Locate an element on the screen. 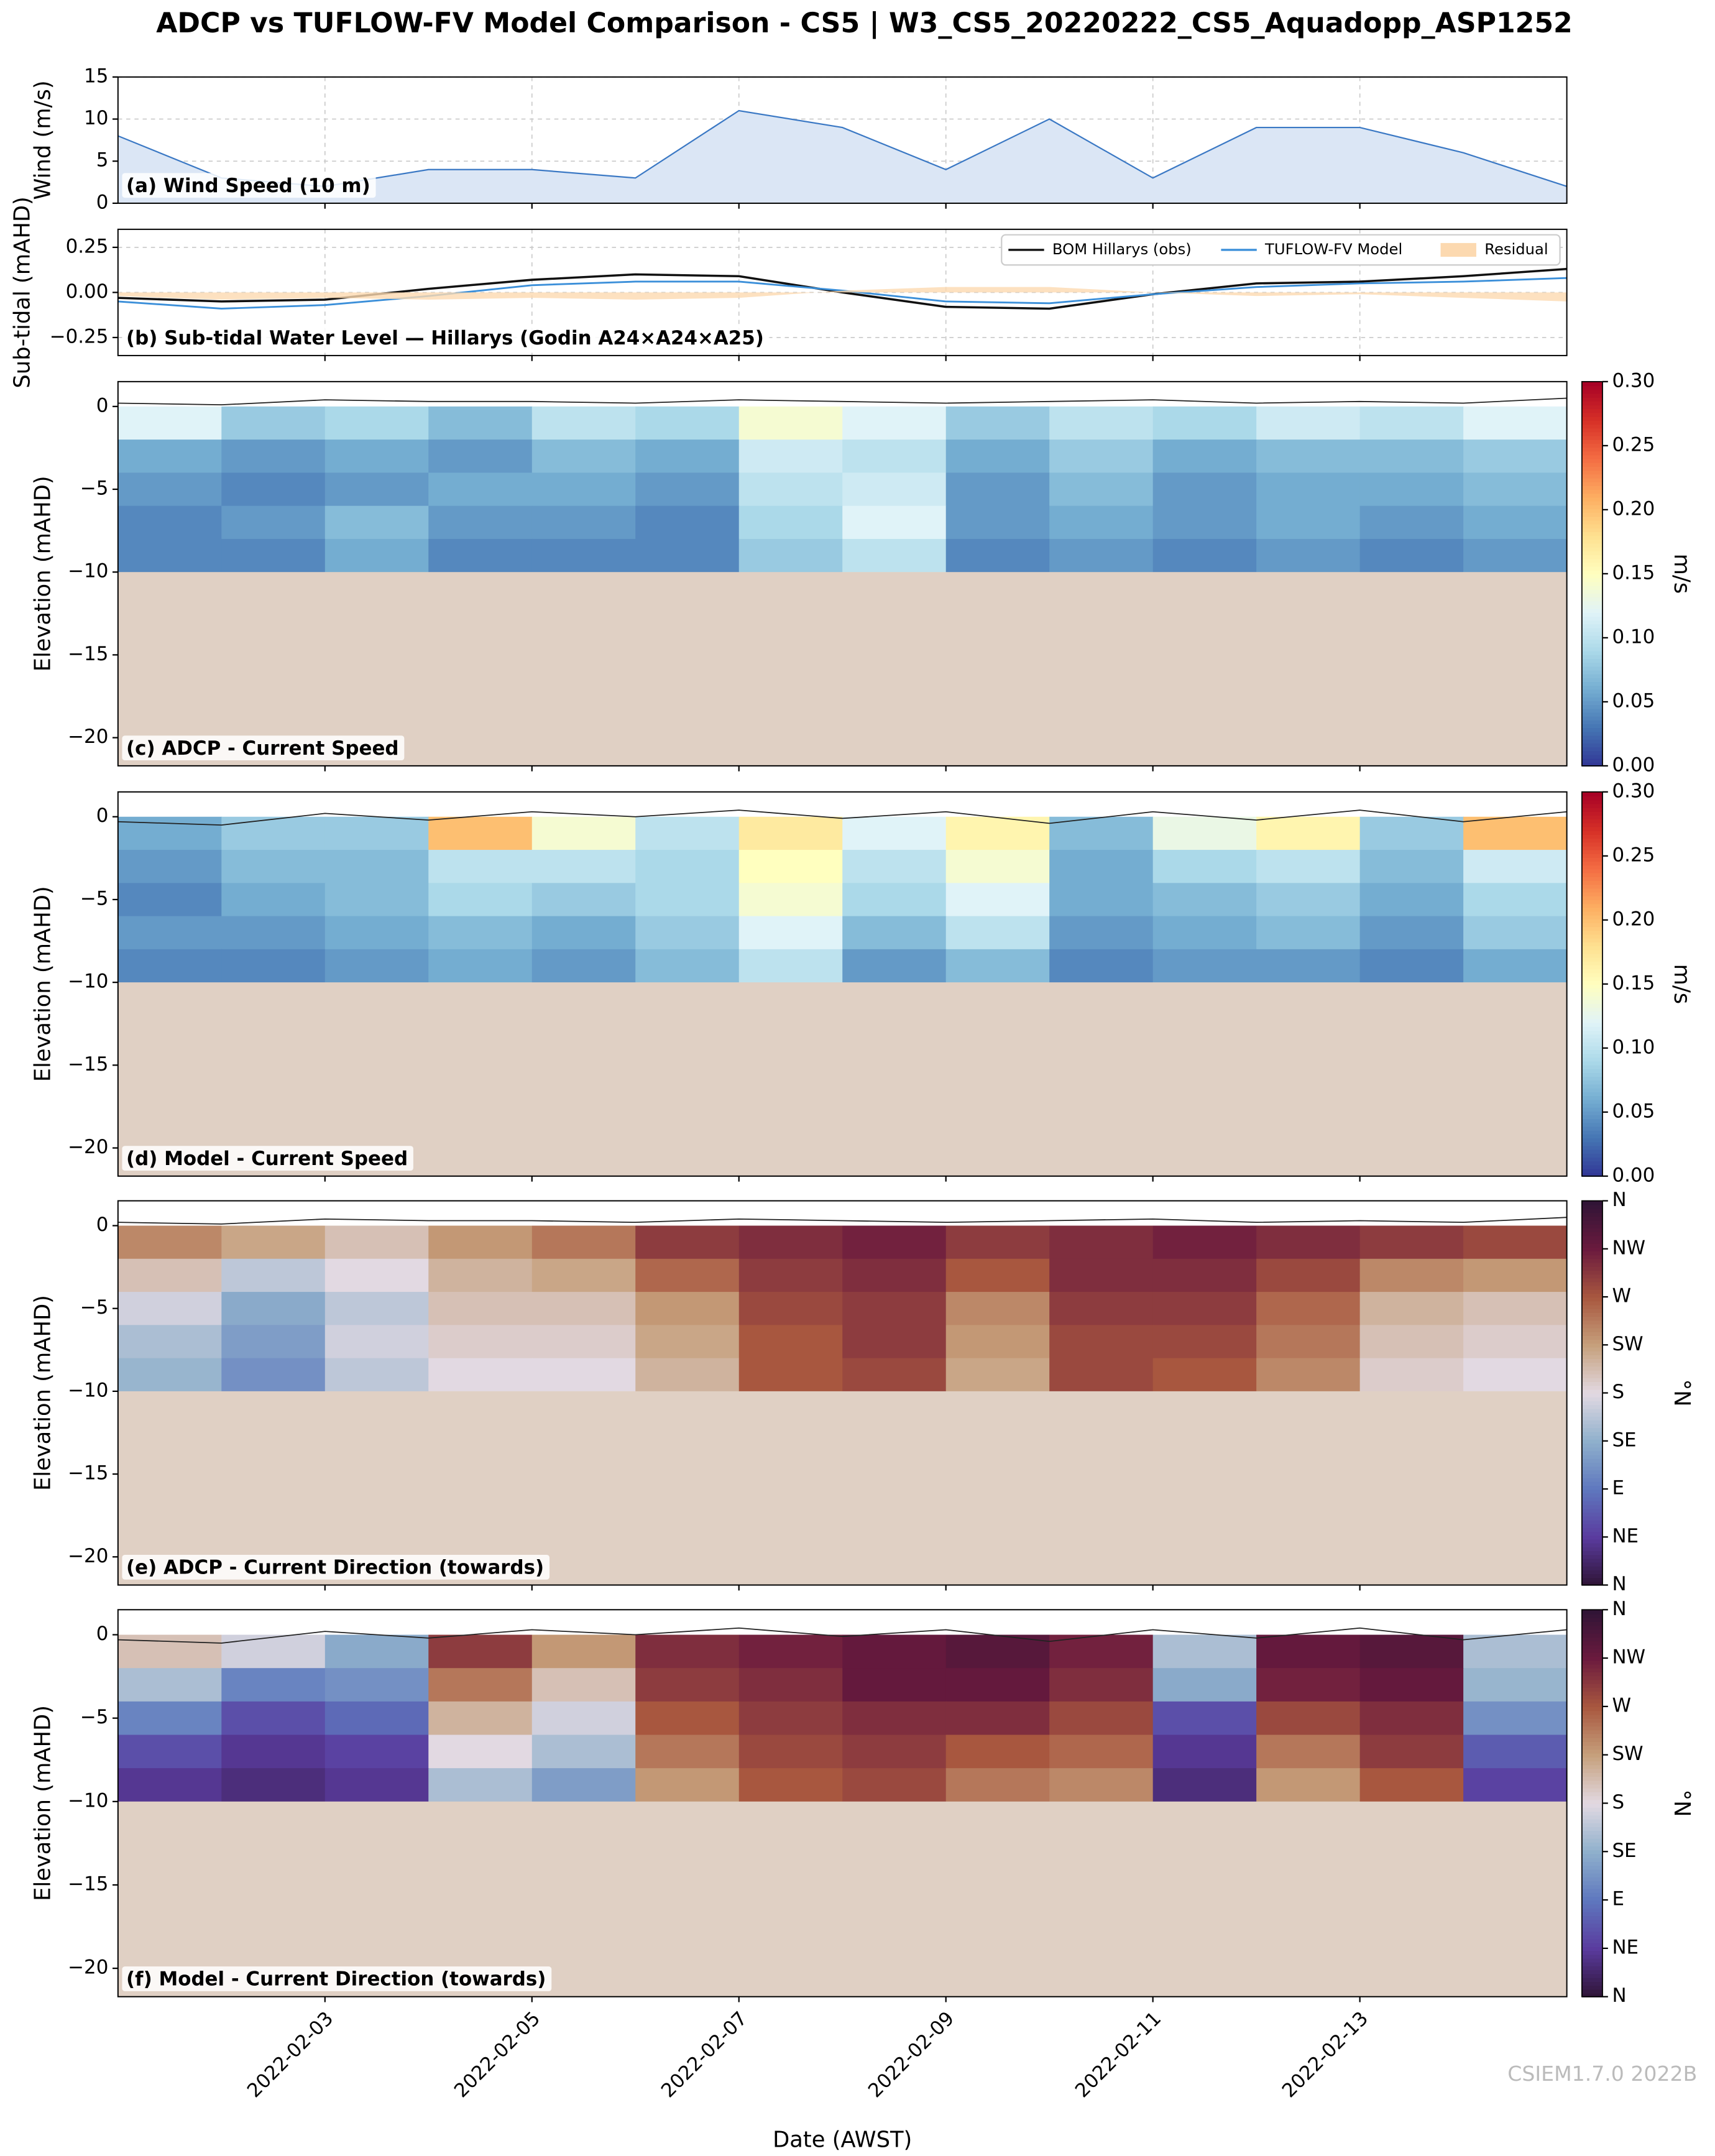  panel-annotation: (c) ADCP - Current Speed is located at coordinates (262, 748).